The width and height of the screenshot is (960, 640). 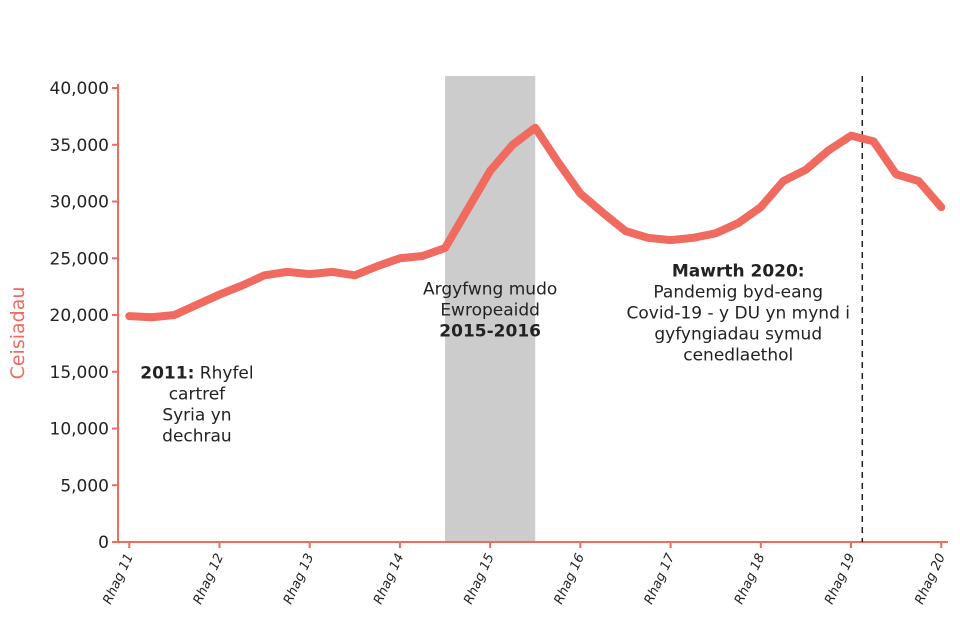 I want to click on annotation-line: Argyfwng mudo, so click(x=490, y=290).